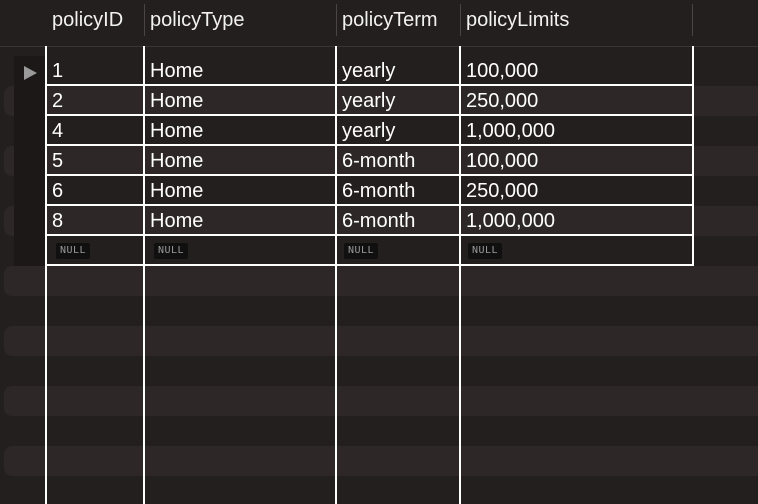 Image resolution: width=758 pixels, height=504 pixels. I want to click on null-badge-policytype: NULL, so click(171, 251).